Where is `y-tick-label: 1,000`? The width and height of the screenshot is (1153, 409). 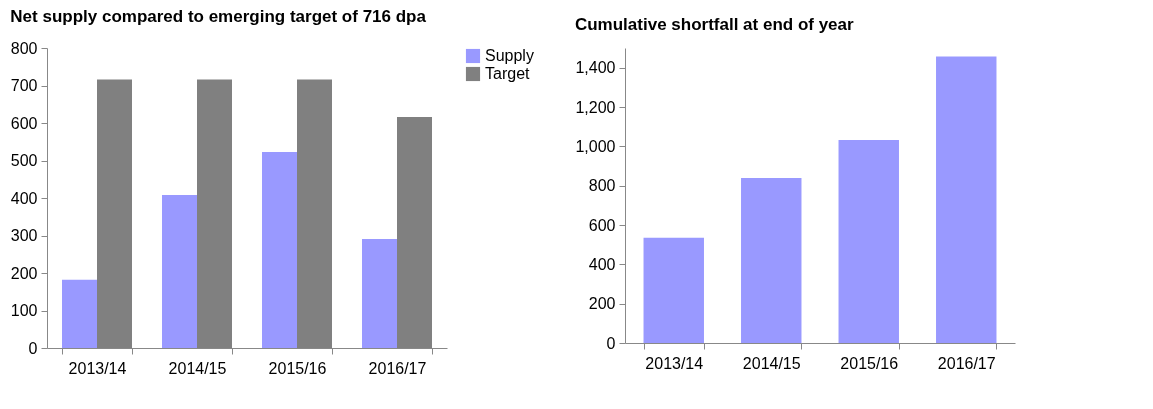
y-tick-label: 1,000 is located at coordinates (595, 146).